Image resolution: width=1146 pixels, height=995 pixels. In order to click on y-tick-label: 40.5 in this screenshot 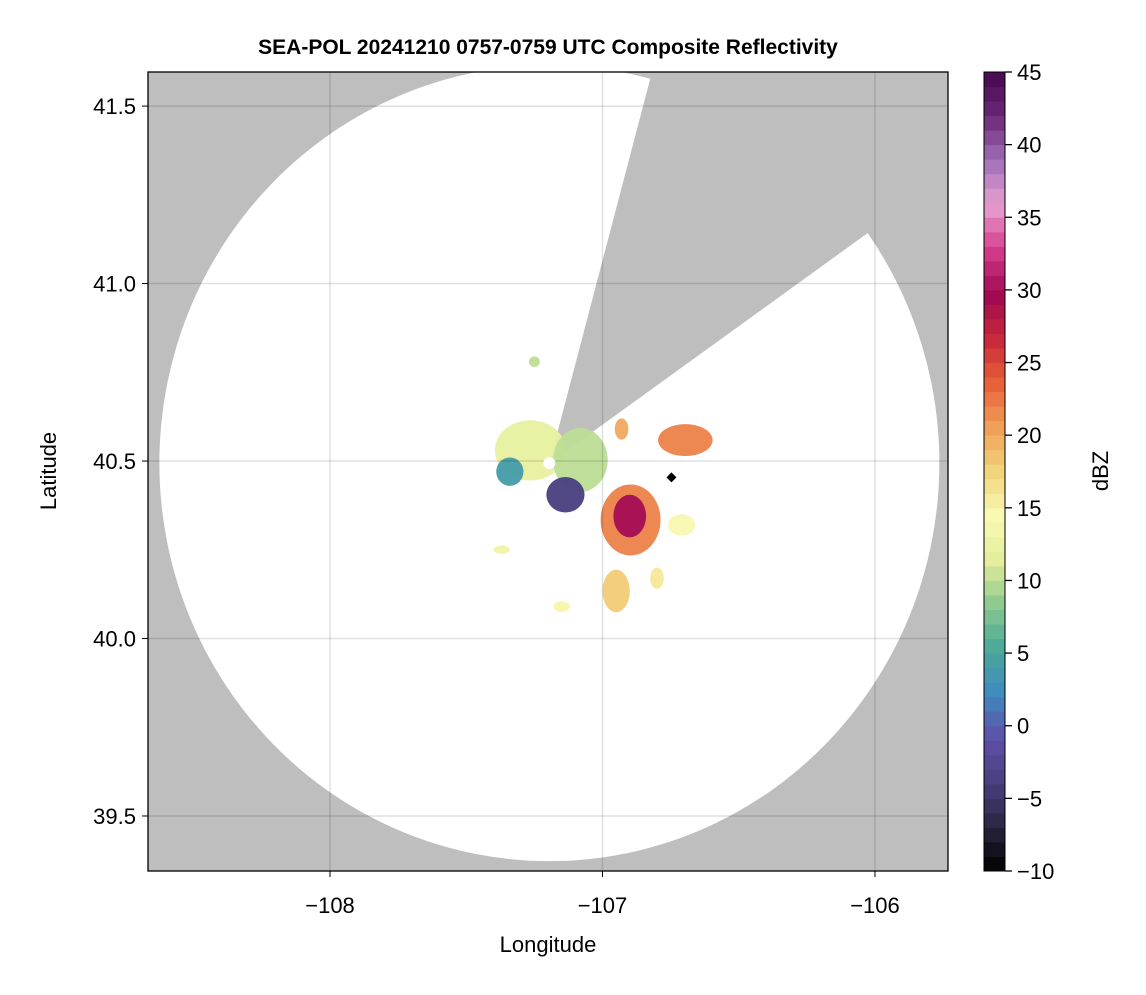, I will do `click(114, 461)`.